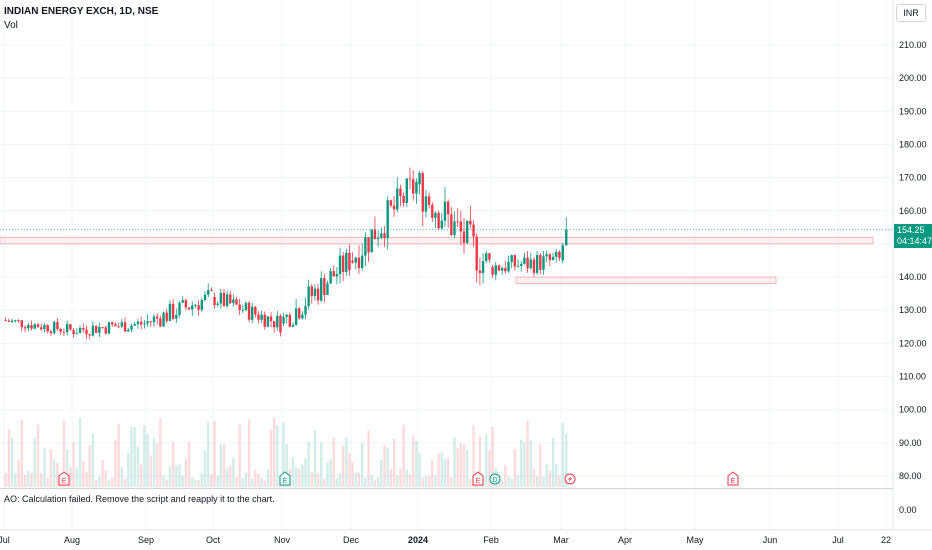 The image size is (932, 550). I want to click on dividend-marker-label: D, so click(494, 480).